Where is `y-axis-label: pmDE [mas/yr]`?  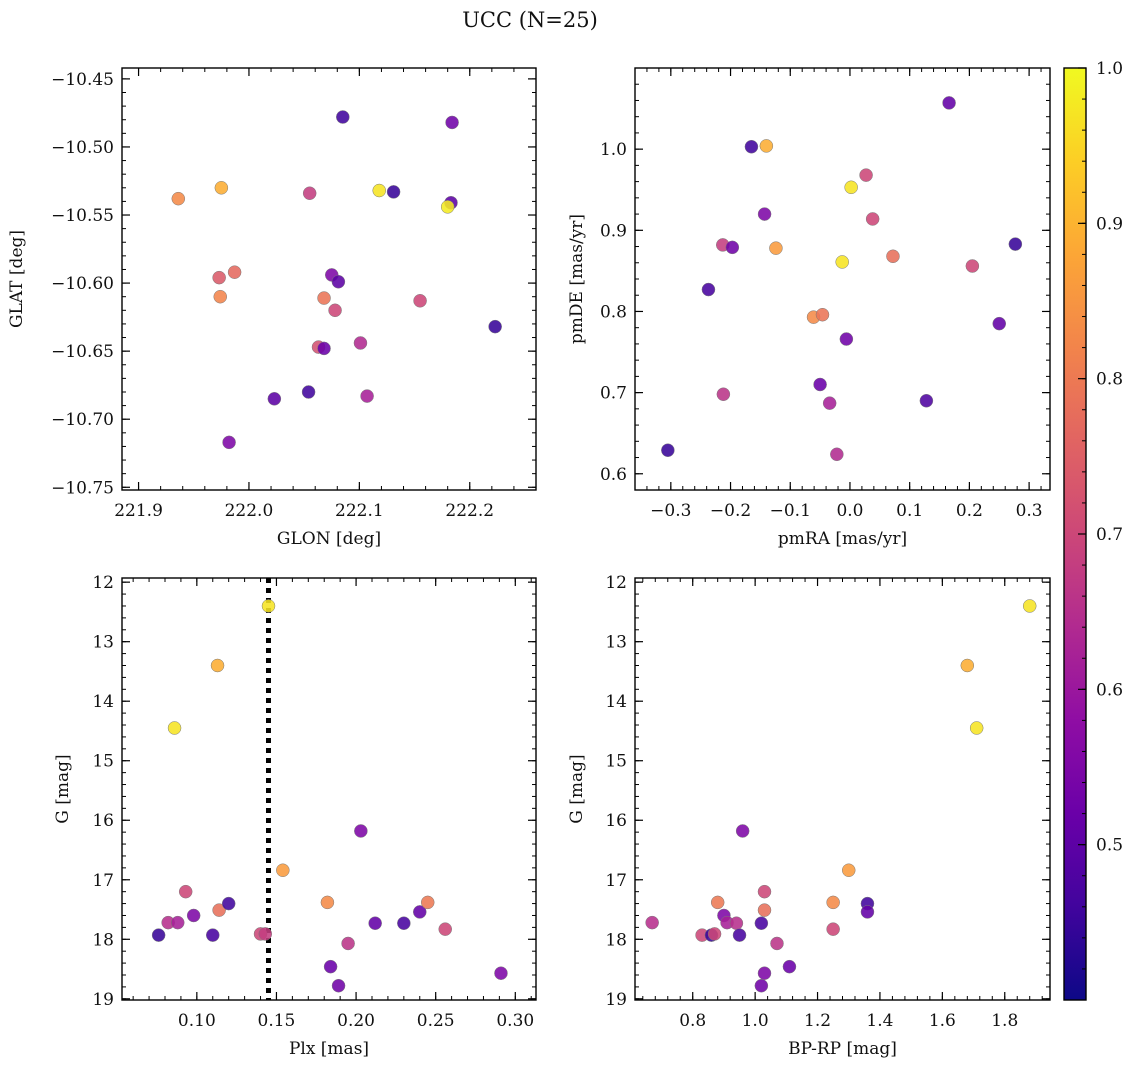
y-axis-label: pmDE [mas/yr] is located at coordinates (577, 279).